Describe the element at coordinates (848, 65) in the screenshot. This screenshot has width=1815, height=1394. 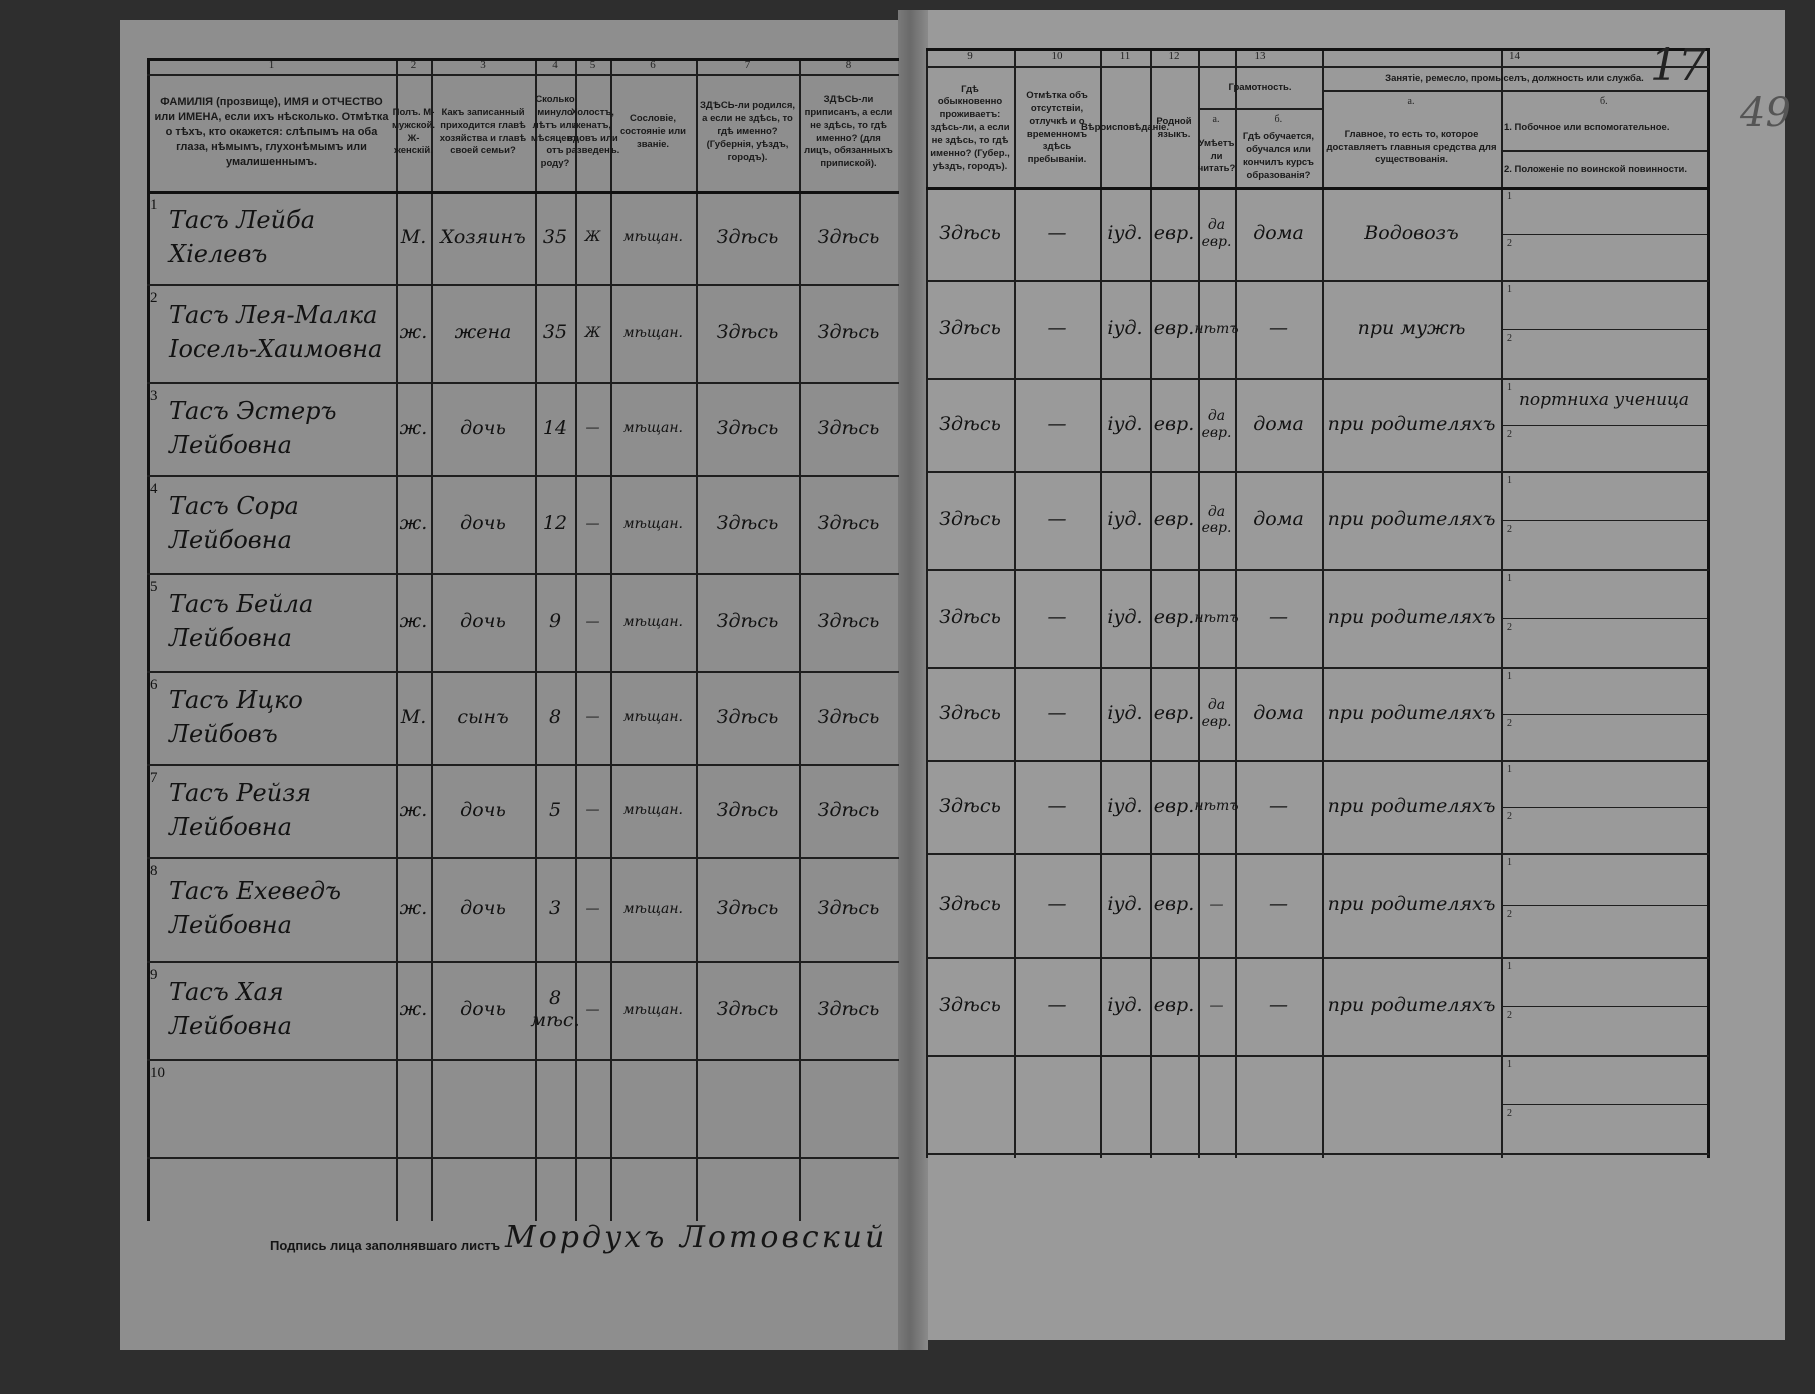
I see `column-number: 8` at that location.